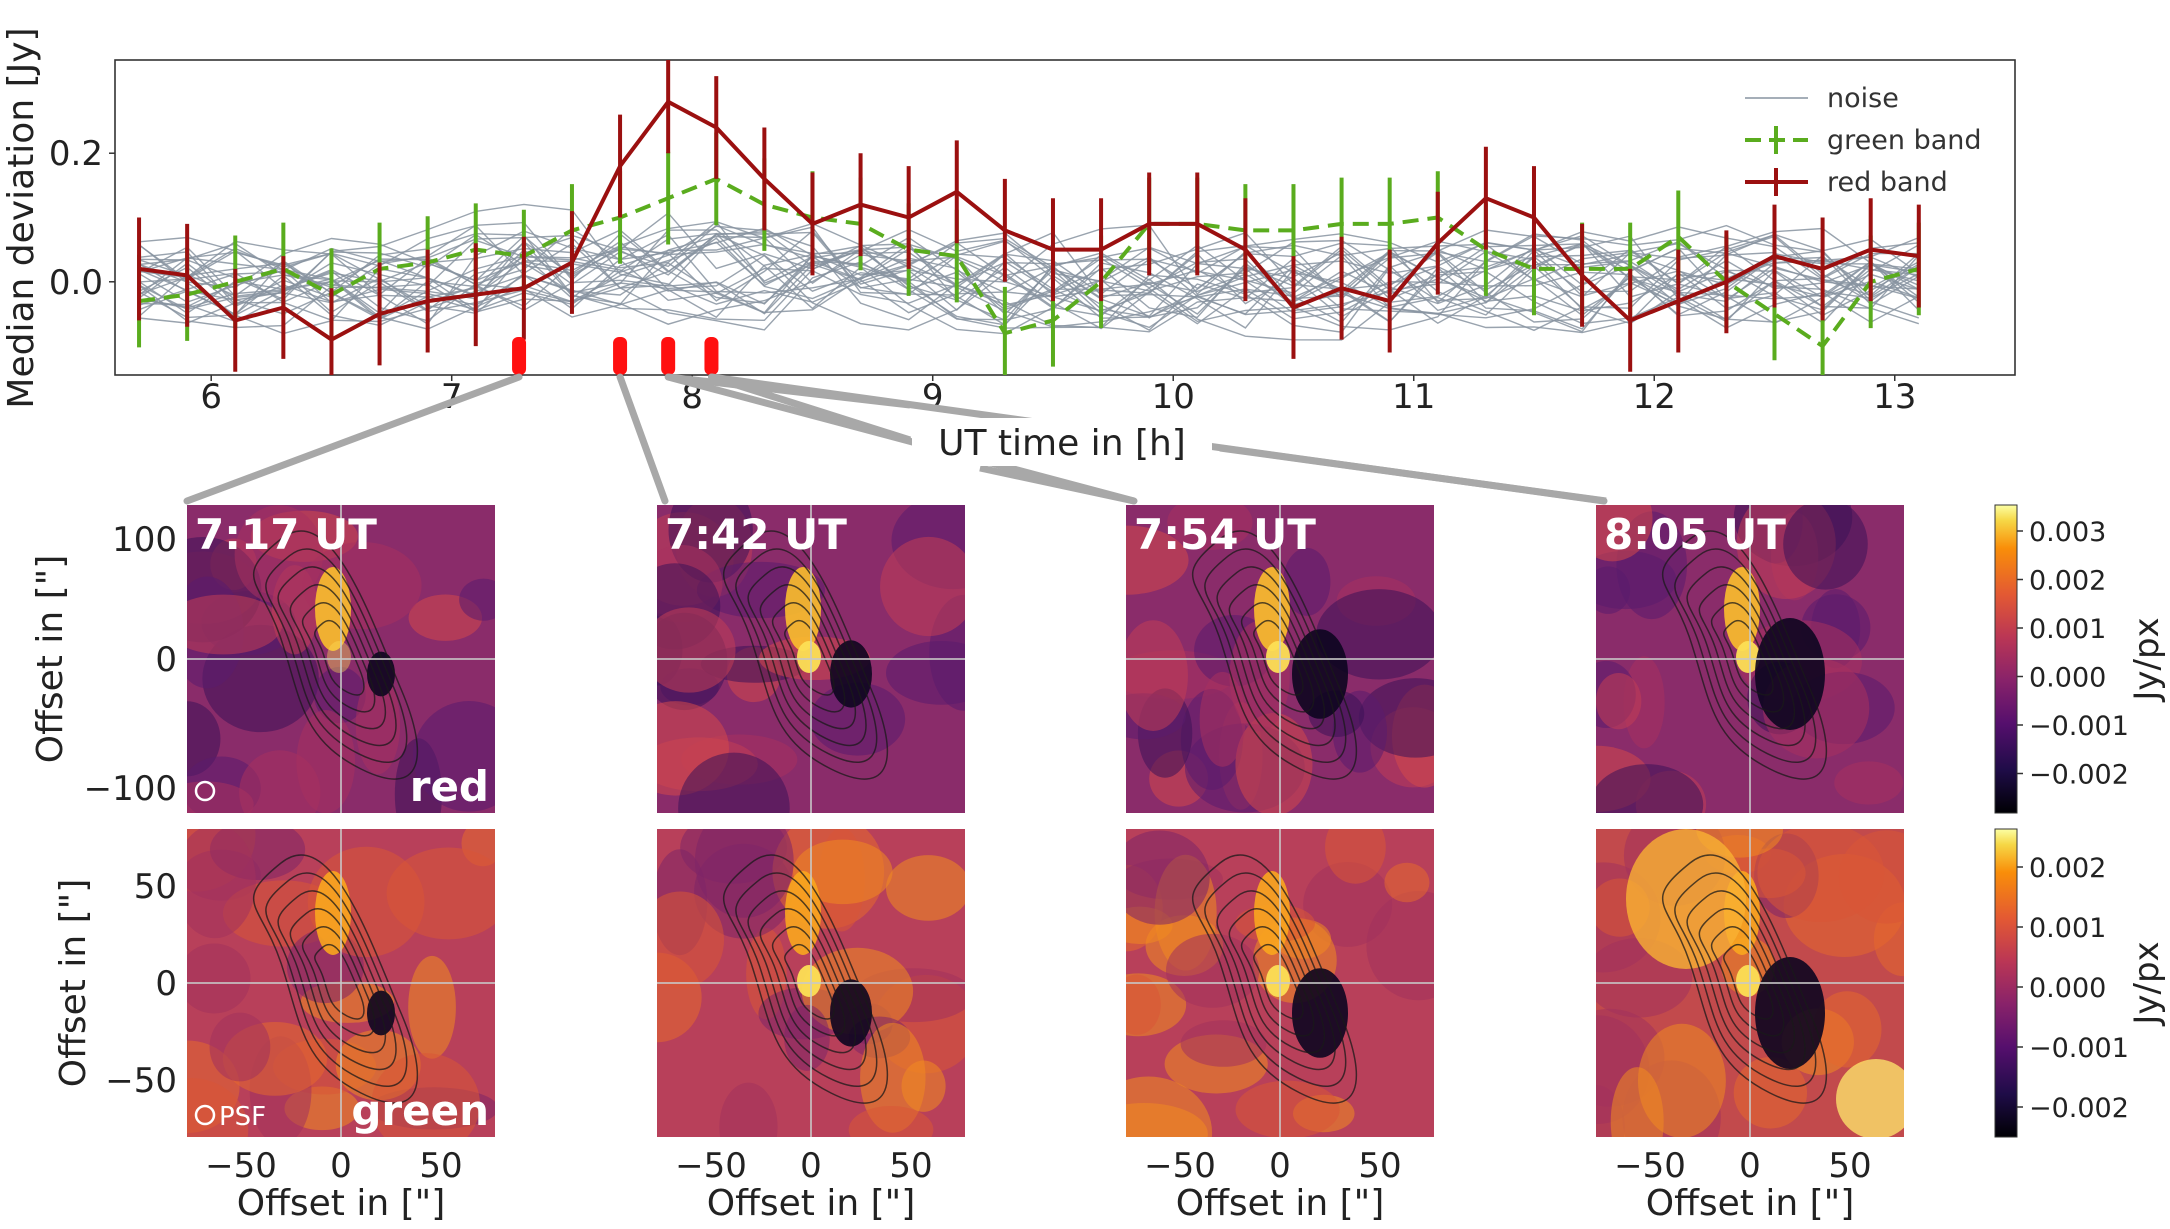 The width and height of the screenshot is (2170, 1229). What do you see at coordinates (1863, 98) in the screenshot?
I see `legend-noise-label: noise` at bounding box center [1863, 98].